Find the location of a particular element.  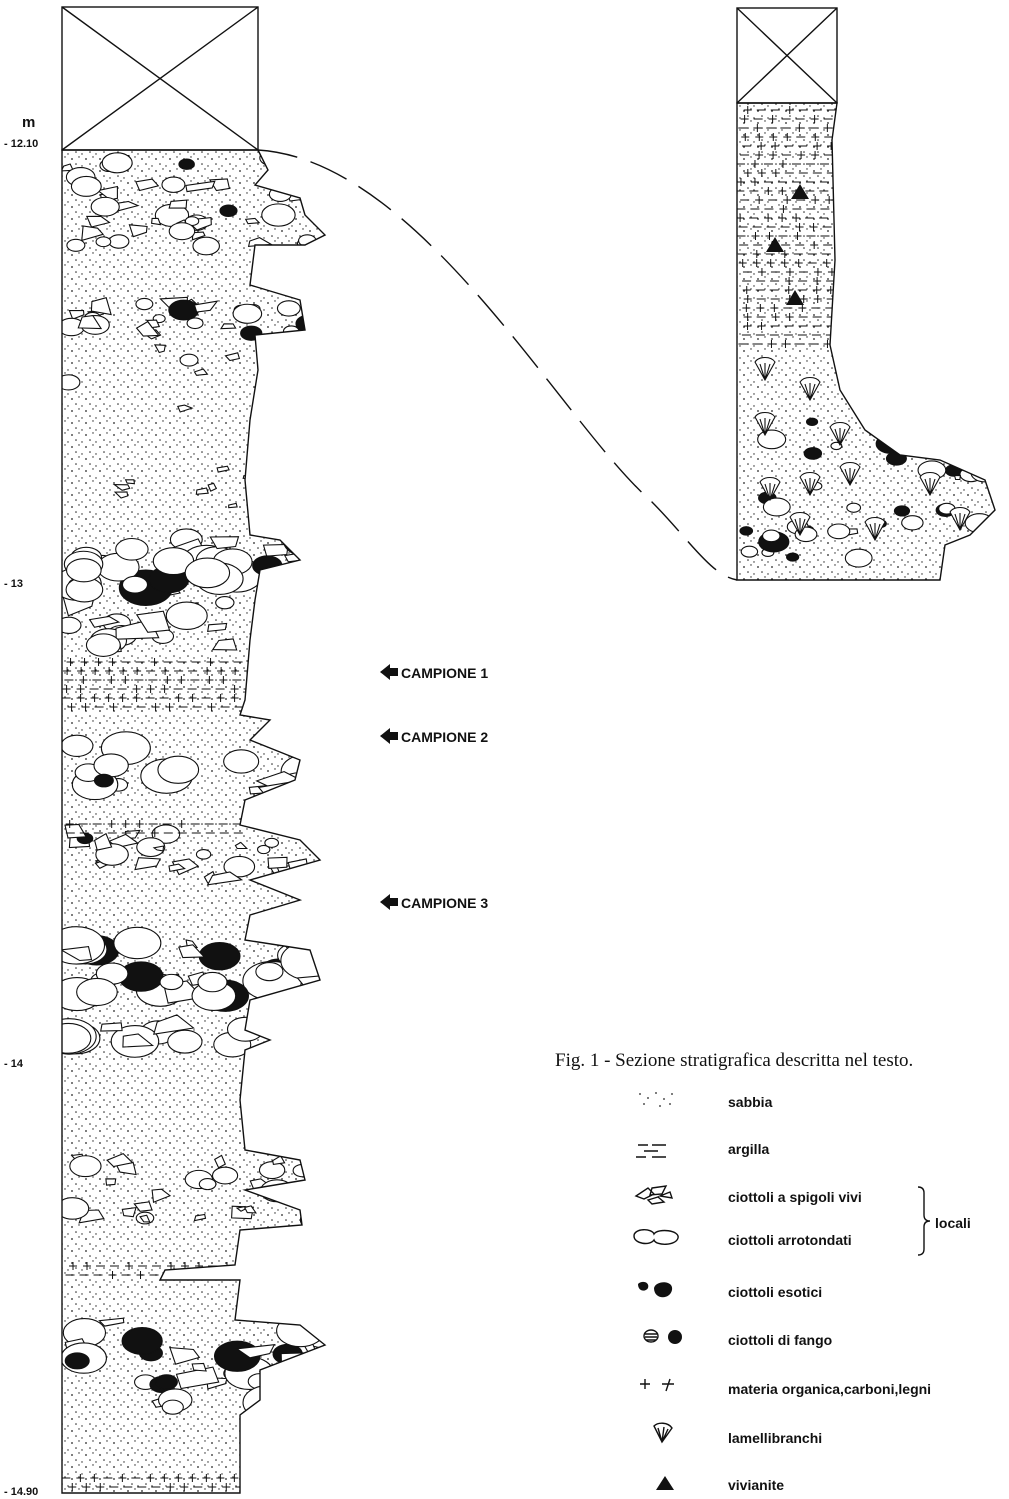

legend-brace is located at coordinates (924, 1221).